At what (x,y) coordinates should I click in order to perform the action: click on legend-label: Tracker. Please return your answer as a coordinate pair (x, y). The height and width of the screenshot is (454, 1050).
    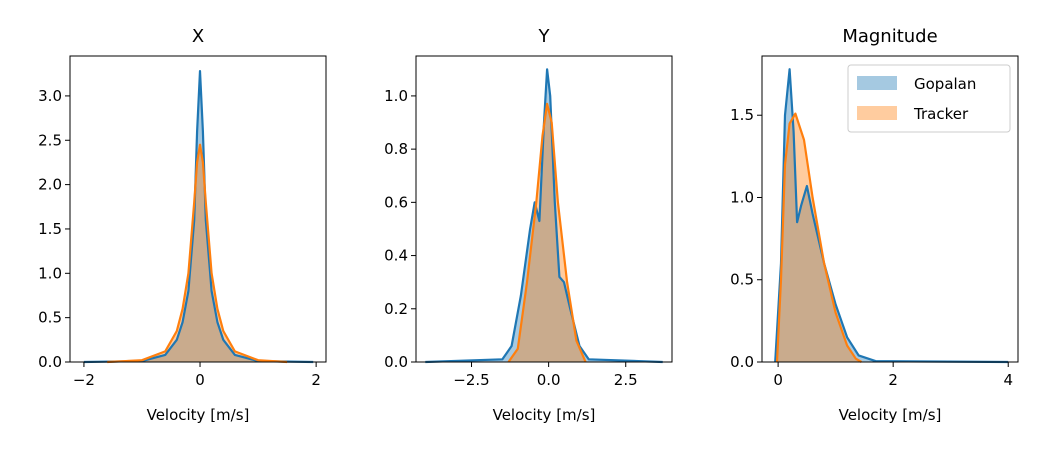
    Looking at the image, I should click on (941, 114).